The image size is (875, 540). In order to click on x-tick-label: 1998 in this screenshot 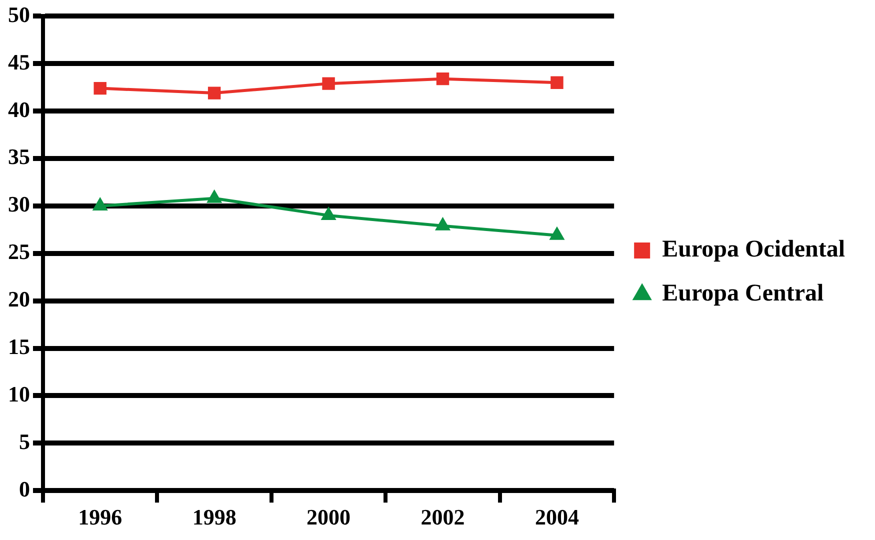, I will do `click(214, 517)`.